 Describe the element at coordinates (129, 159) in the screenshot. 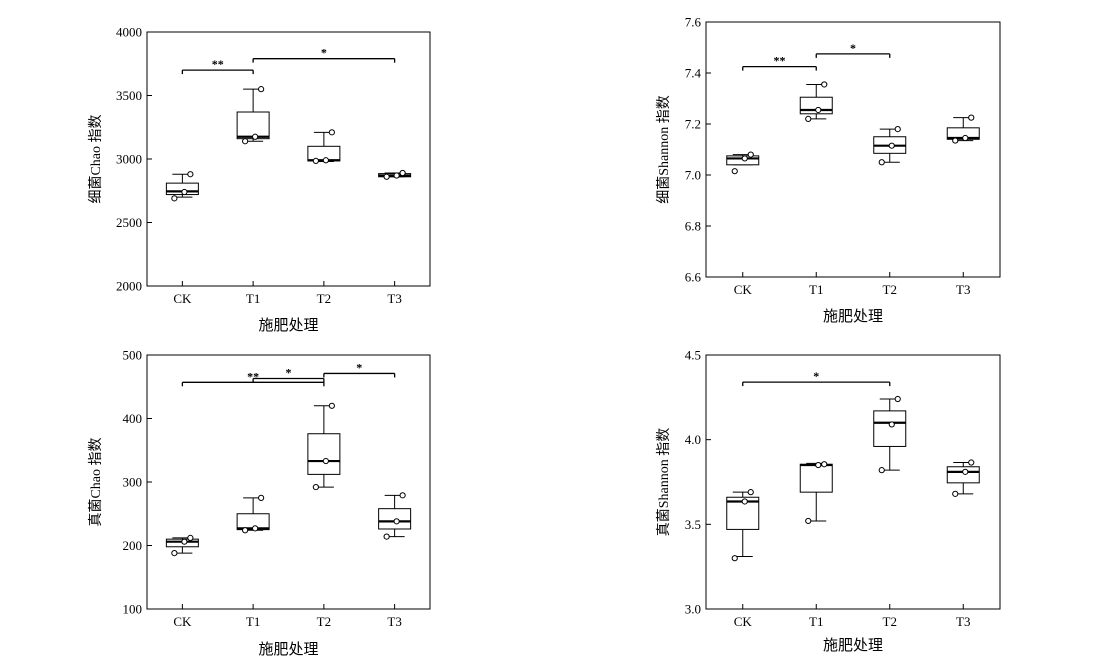

I see `y-tick-label: 3000` at that location.